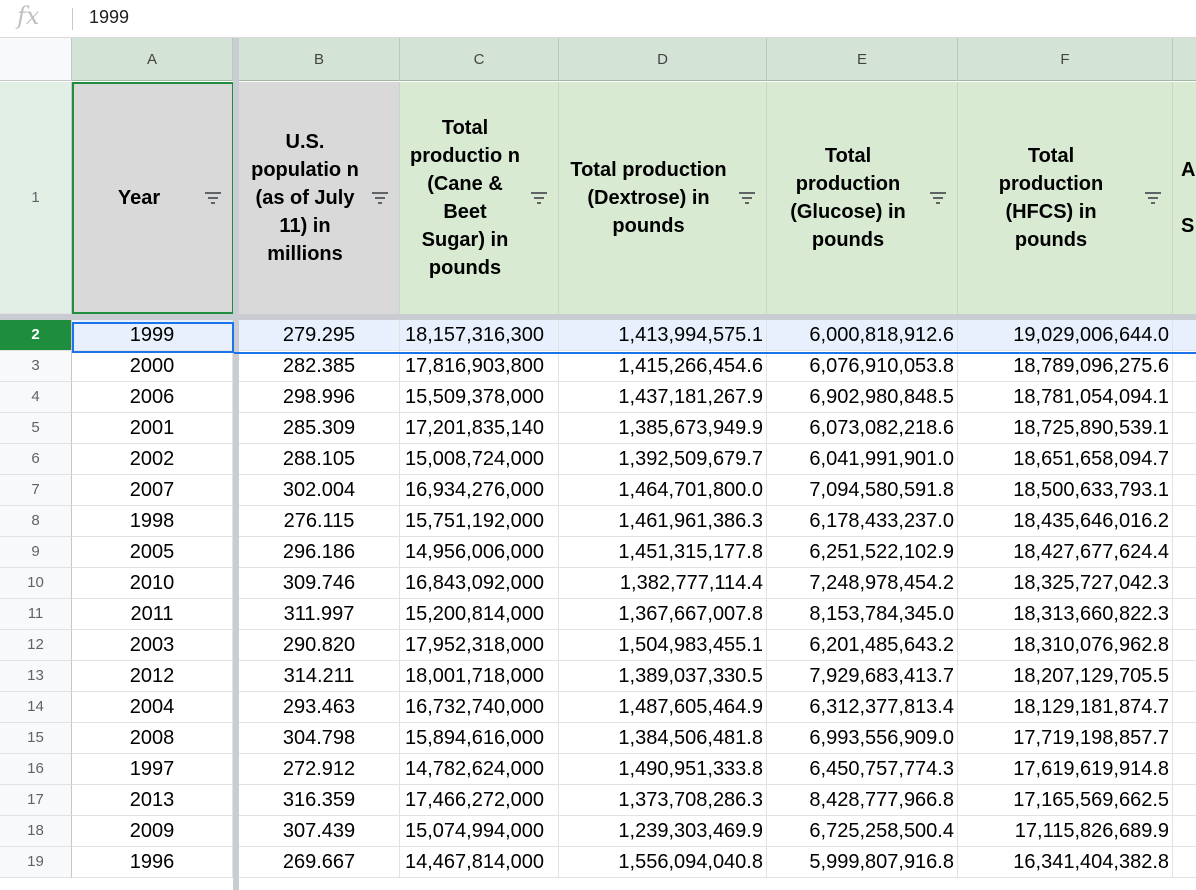 This screenshot has width=1196, height=890. I want to click on cell-hfcs: 16,341,404,382.8, so click(1065, 862).